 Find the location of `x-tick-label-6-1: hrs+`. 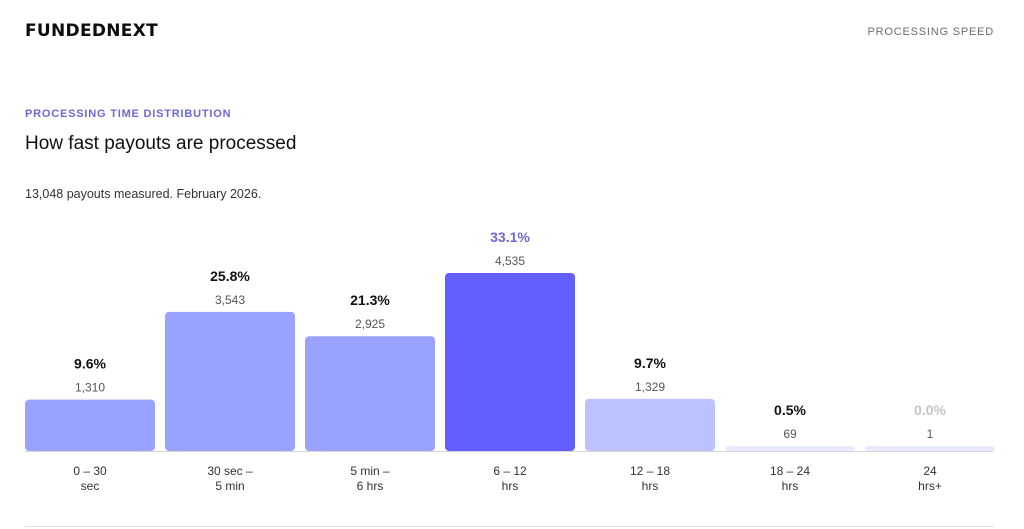

x-tick-label-6-1: hrs+ is located at coordinates (930, 486).